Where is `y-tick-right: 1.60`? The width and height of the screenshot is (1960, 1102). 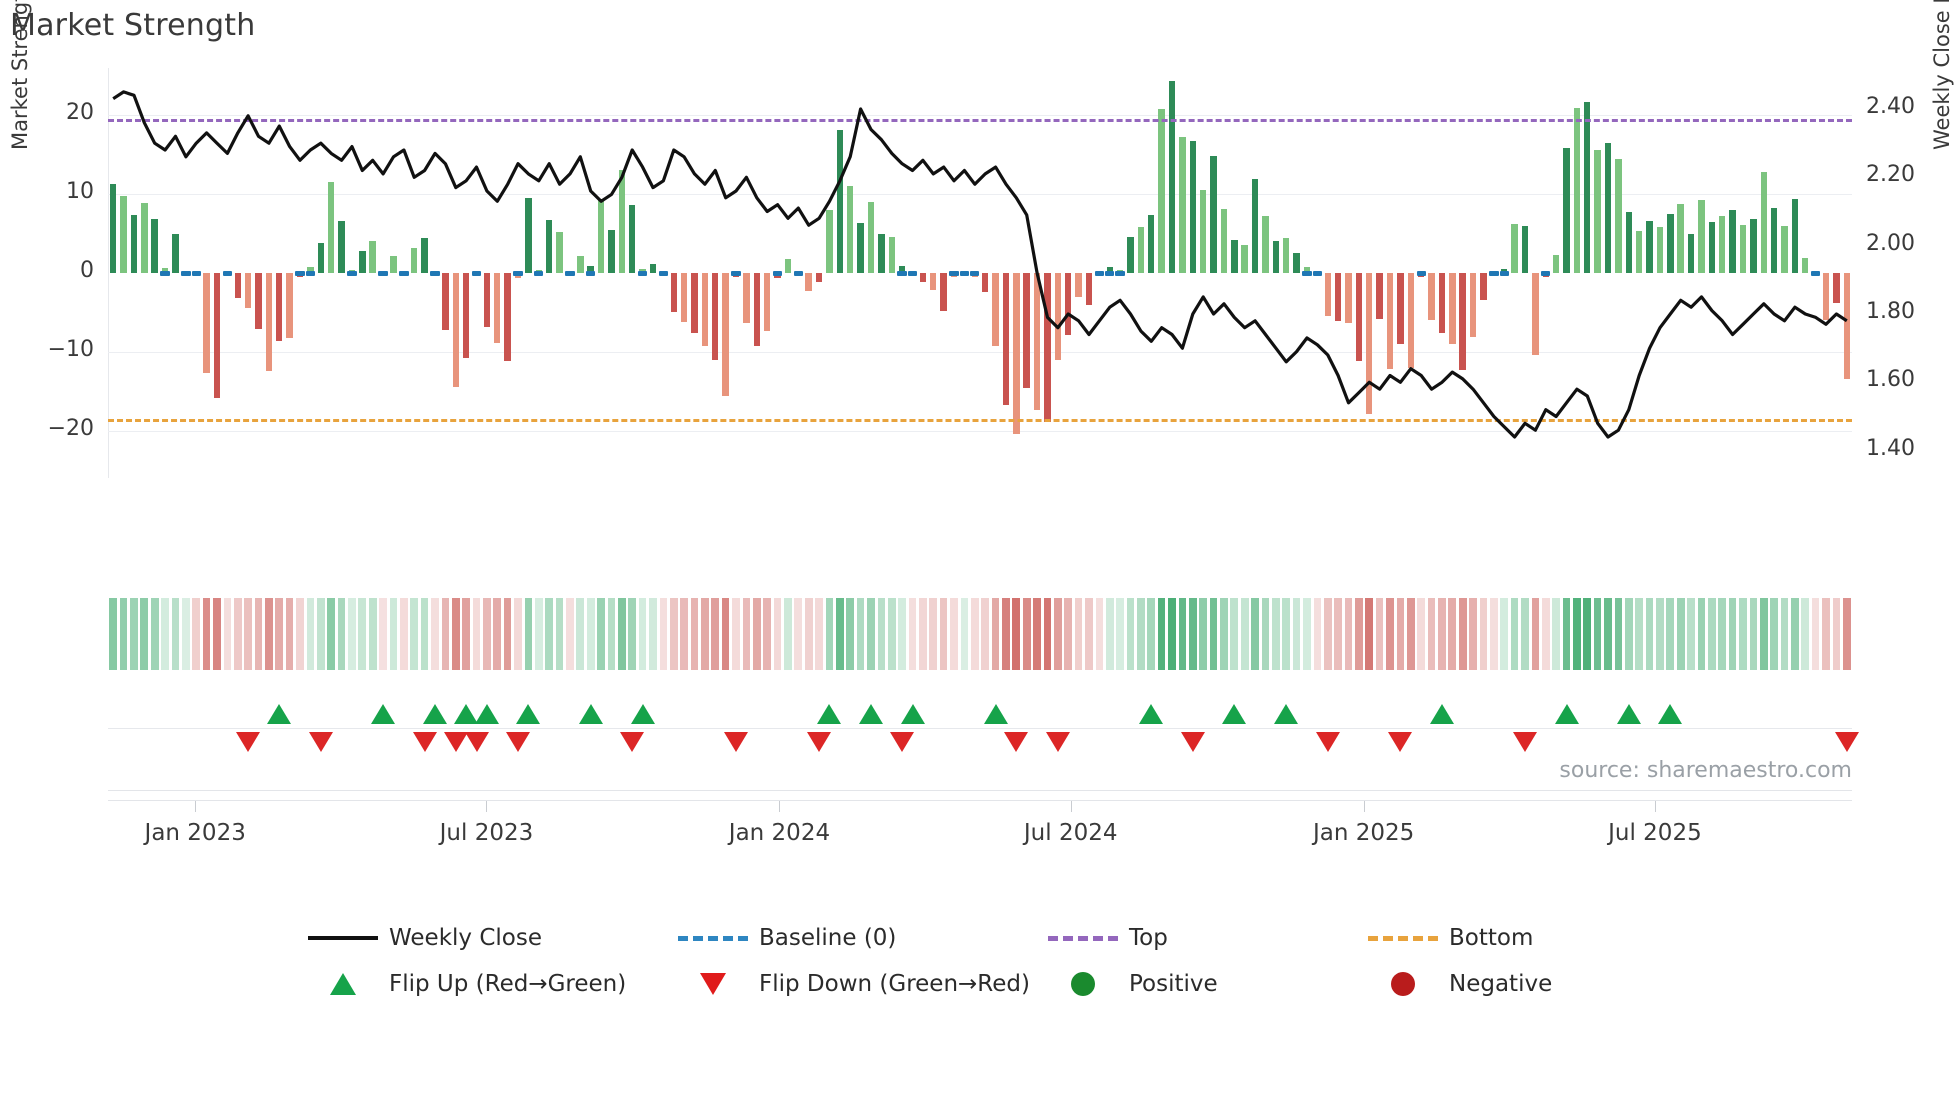 y-tick-right: 1.60 is located at coordinates (1890, 380).